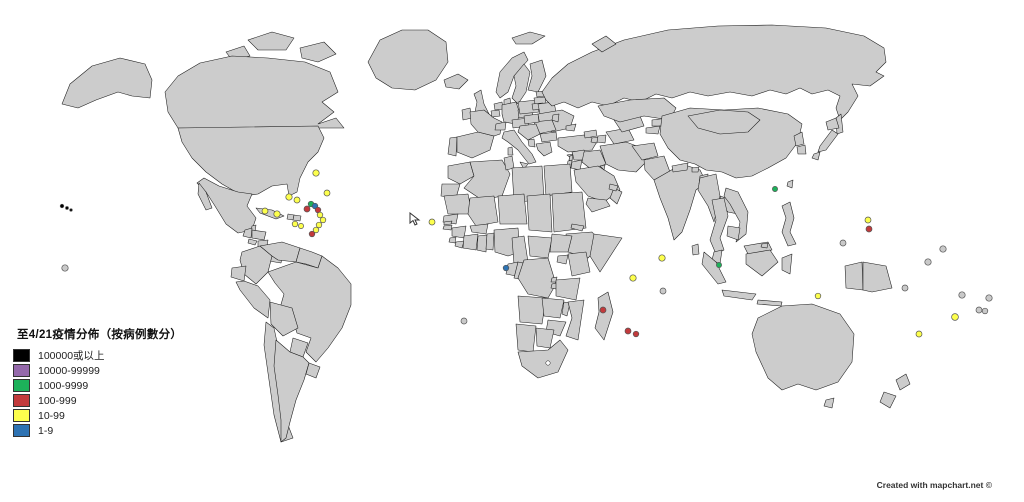 The height and width of the screenshot is (502, 1024). What do you see at coordinates (928, 262) in the screenshot?
I see `marker-micronesia` at bounding box center [928, 262].